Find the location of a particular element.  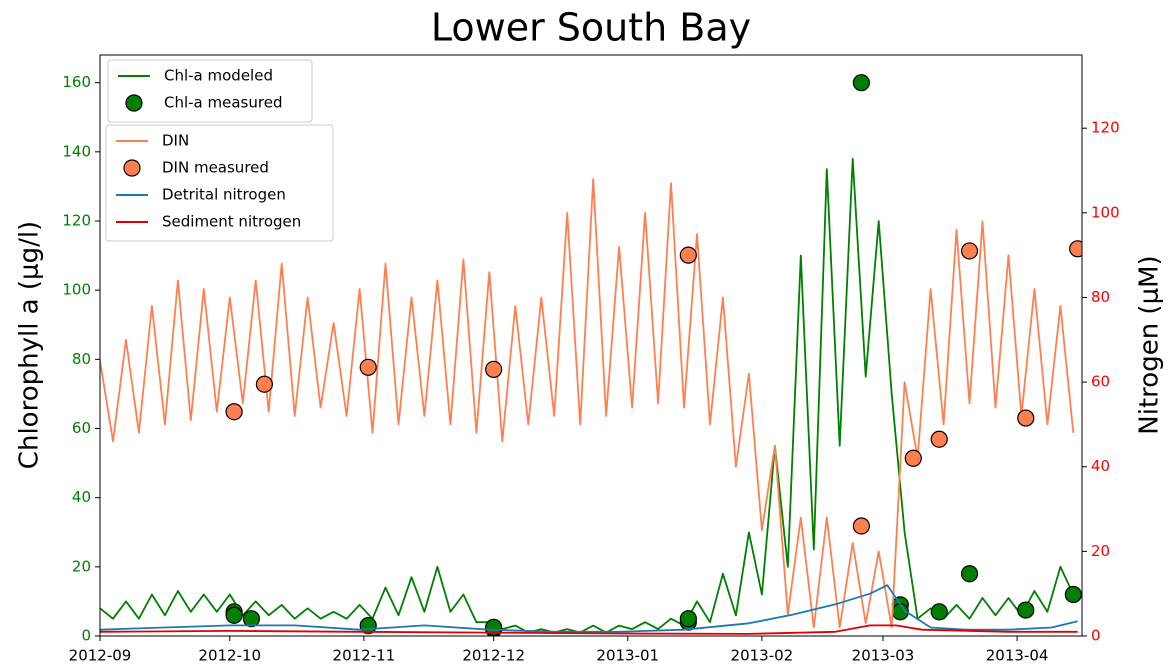

x-tick-label: 2012-12 is located at coordinates (493, 655).